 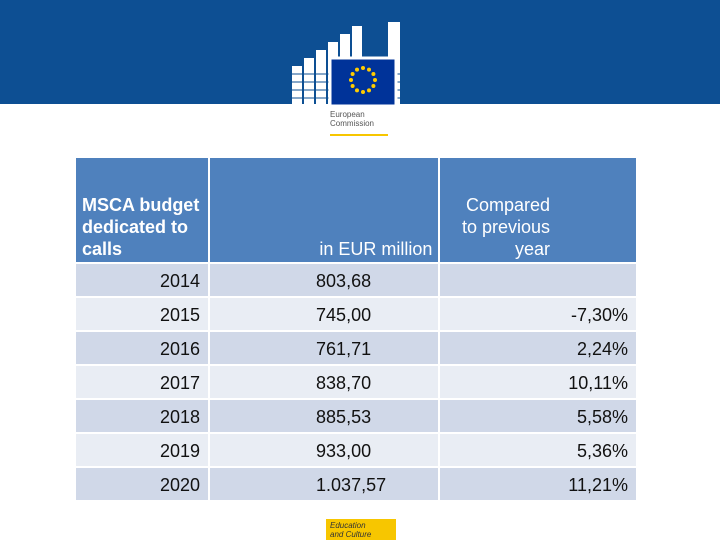 What do you see at coordinates (351, 534) in the screenshot?
I see `badge-line-2: and Culture` at bounding box center [351, 534].